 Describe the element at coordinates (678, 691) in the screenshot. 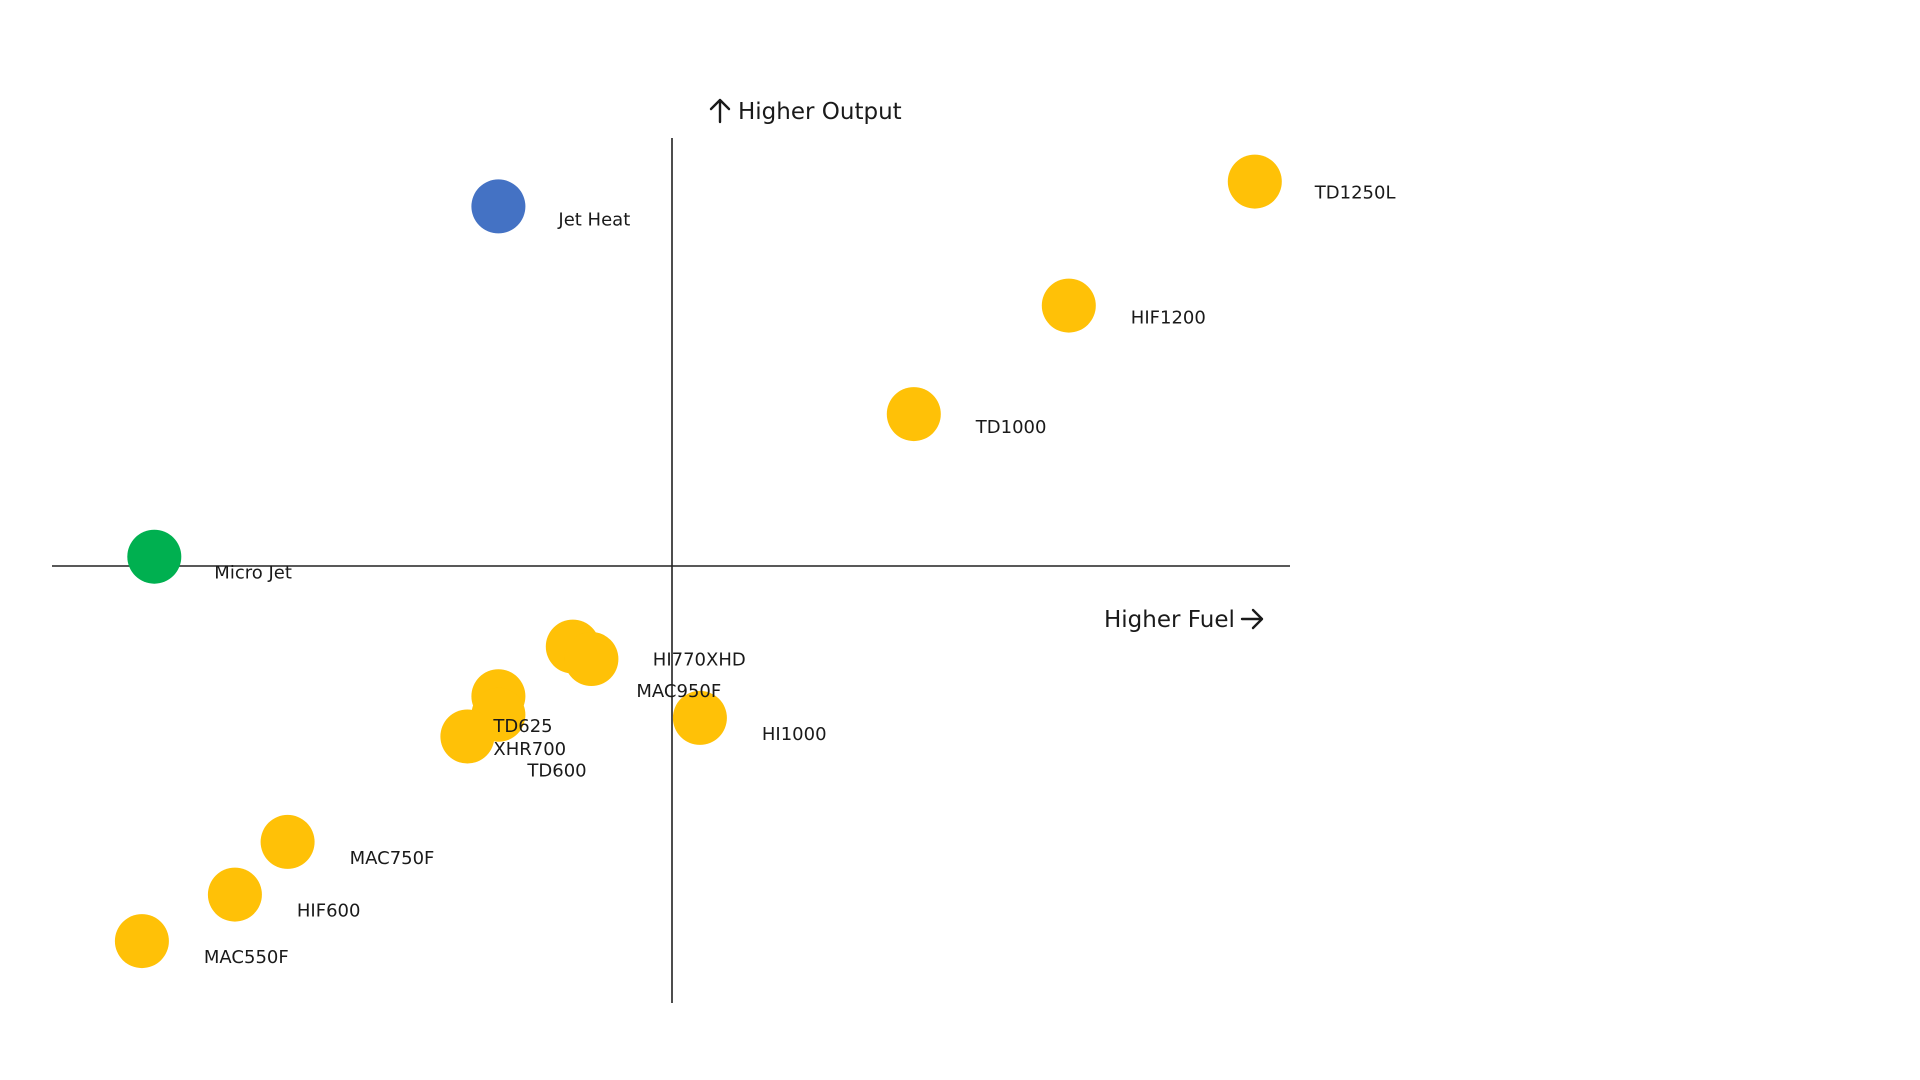

I see `data-label: MAC950F` at that location.